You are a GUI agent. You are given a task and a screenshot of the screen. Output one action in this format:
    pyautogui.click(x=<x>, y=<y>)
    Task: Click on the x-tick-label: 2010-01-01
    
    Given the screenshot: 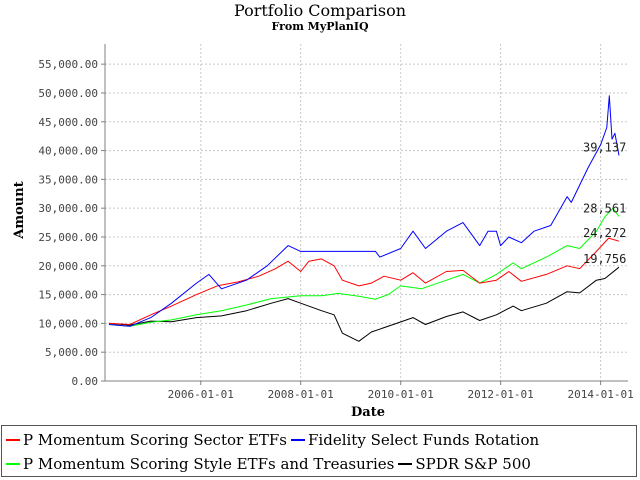 What is the action you would take?
    pyautogui.click(x=401, y=394)
    